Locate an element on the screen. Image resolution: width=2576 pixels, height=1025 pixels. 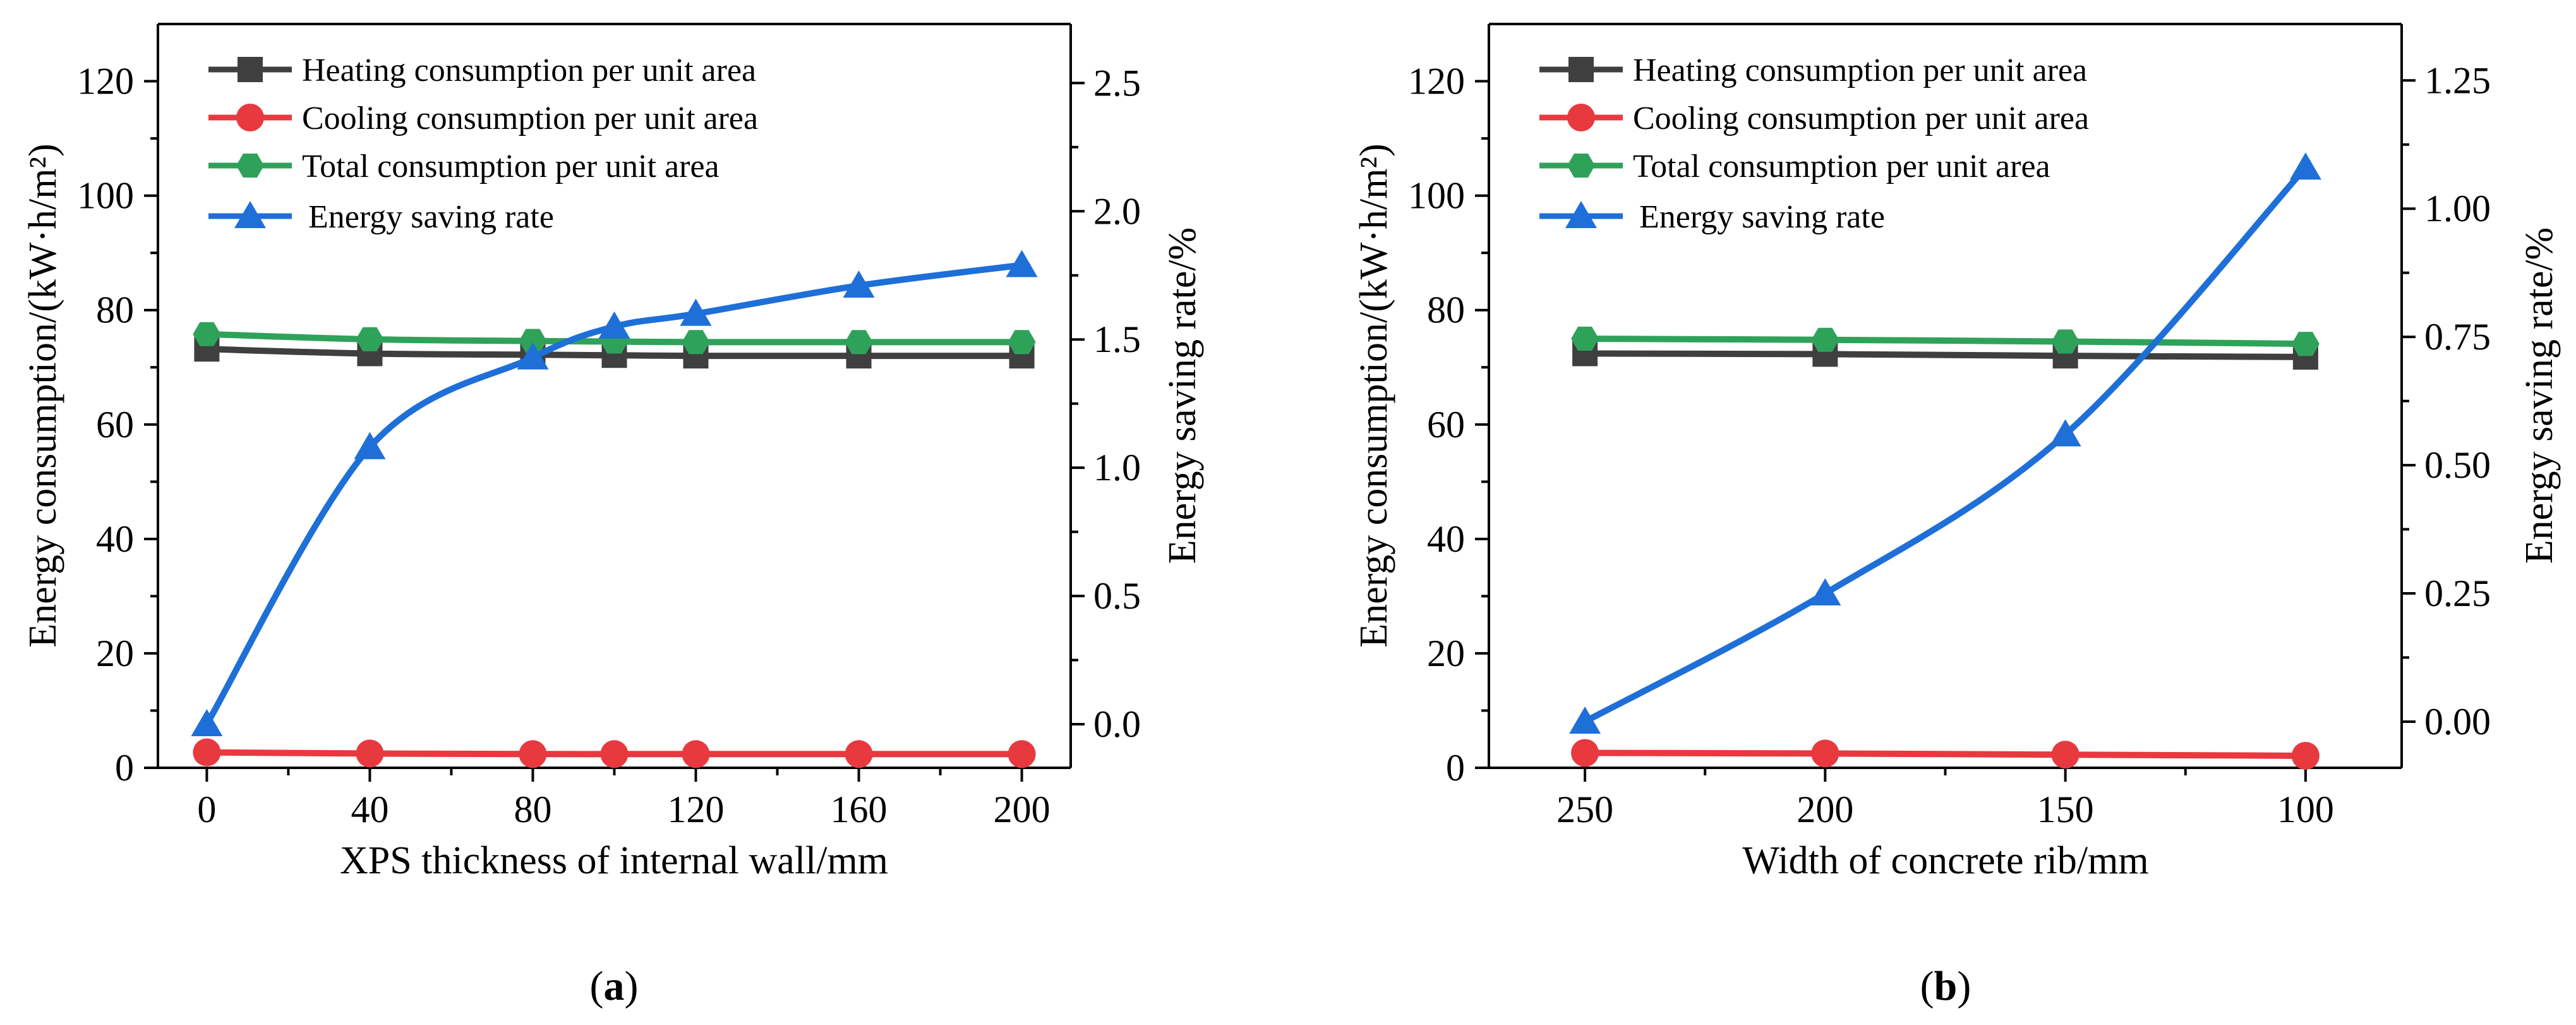
panel-a-x-ticks: 0 40 80 120 160 200 is located at coordinates (623, 799).